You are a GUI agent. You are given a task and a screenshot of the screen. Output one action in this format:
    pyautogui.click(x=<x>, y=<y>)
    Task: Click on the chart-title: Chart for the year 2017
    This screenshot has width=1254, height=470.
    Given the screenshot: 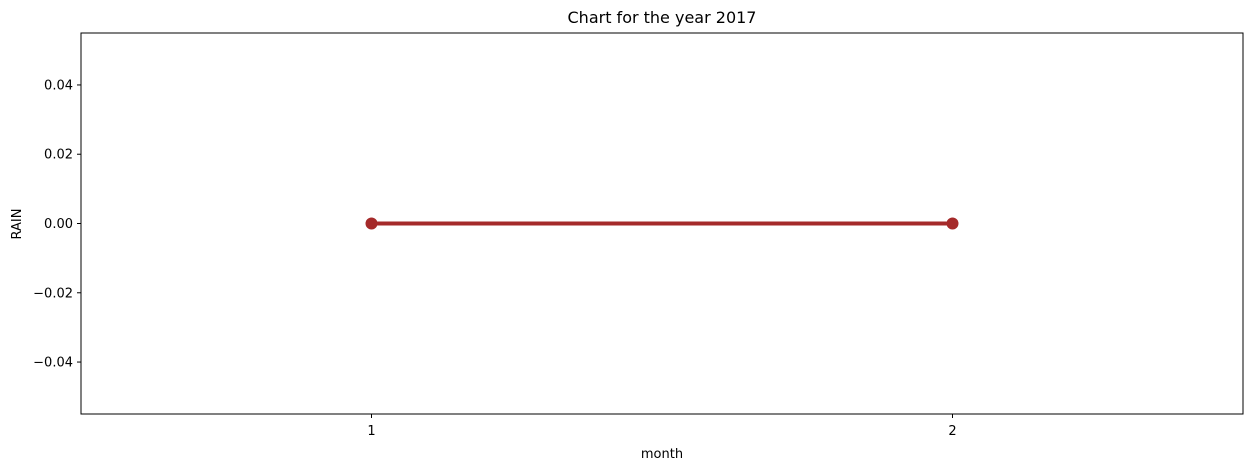 What is the action you would take?
    pyautogui.click(x=662, y=17)
    